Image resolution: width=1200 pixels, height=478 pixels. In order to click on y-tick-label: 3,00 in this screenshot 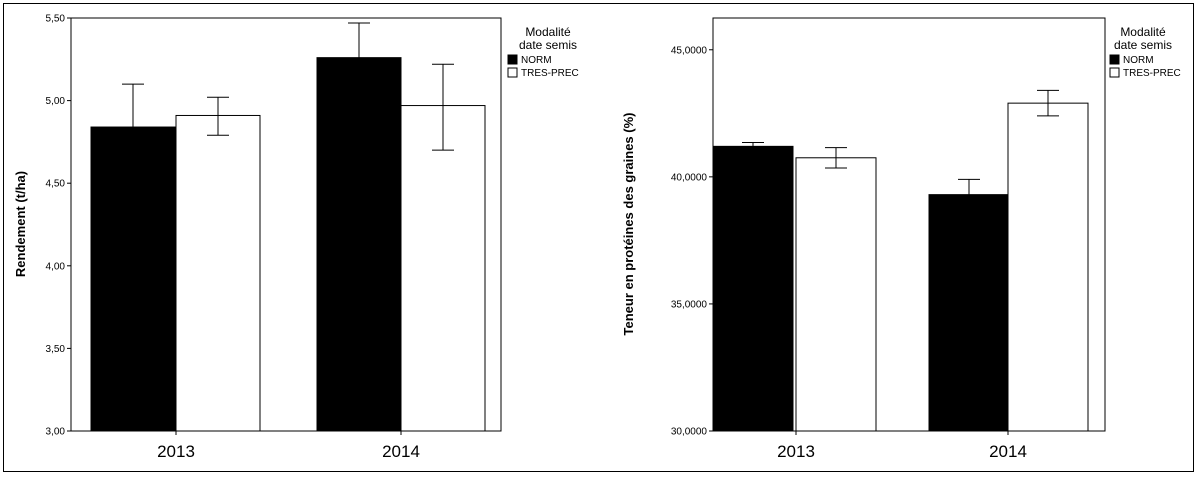, I will do `click(56, 432)`.